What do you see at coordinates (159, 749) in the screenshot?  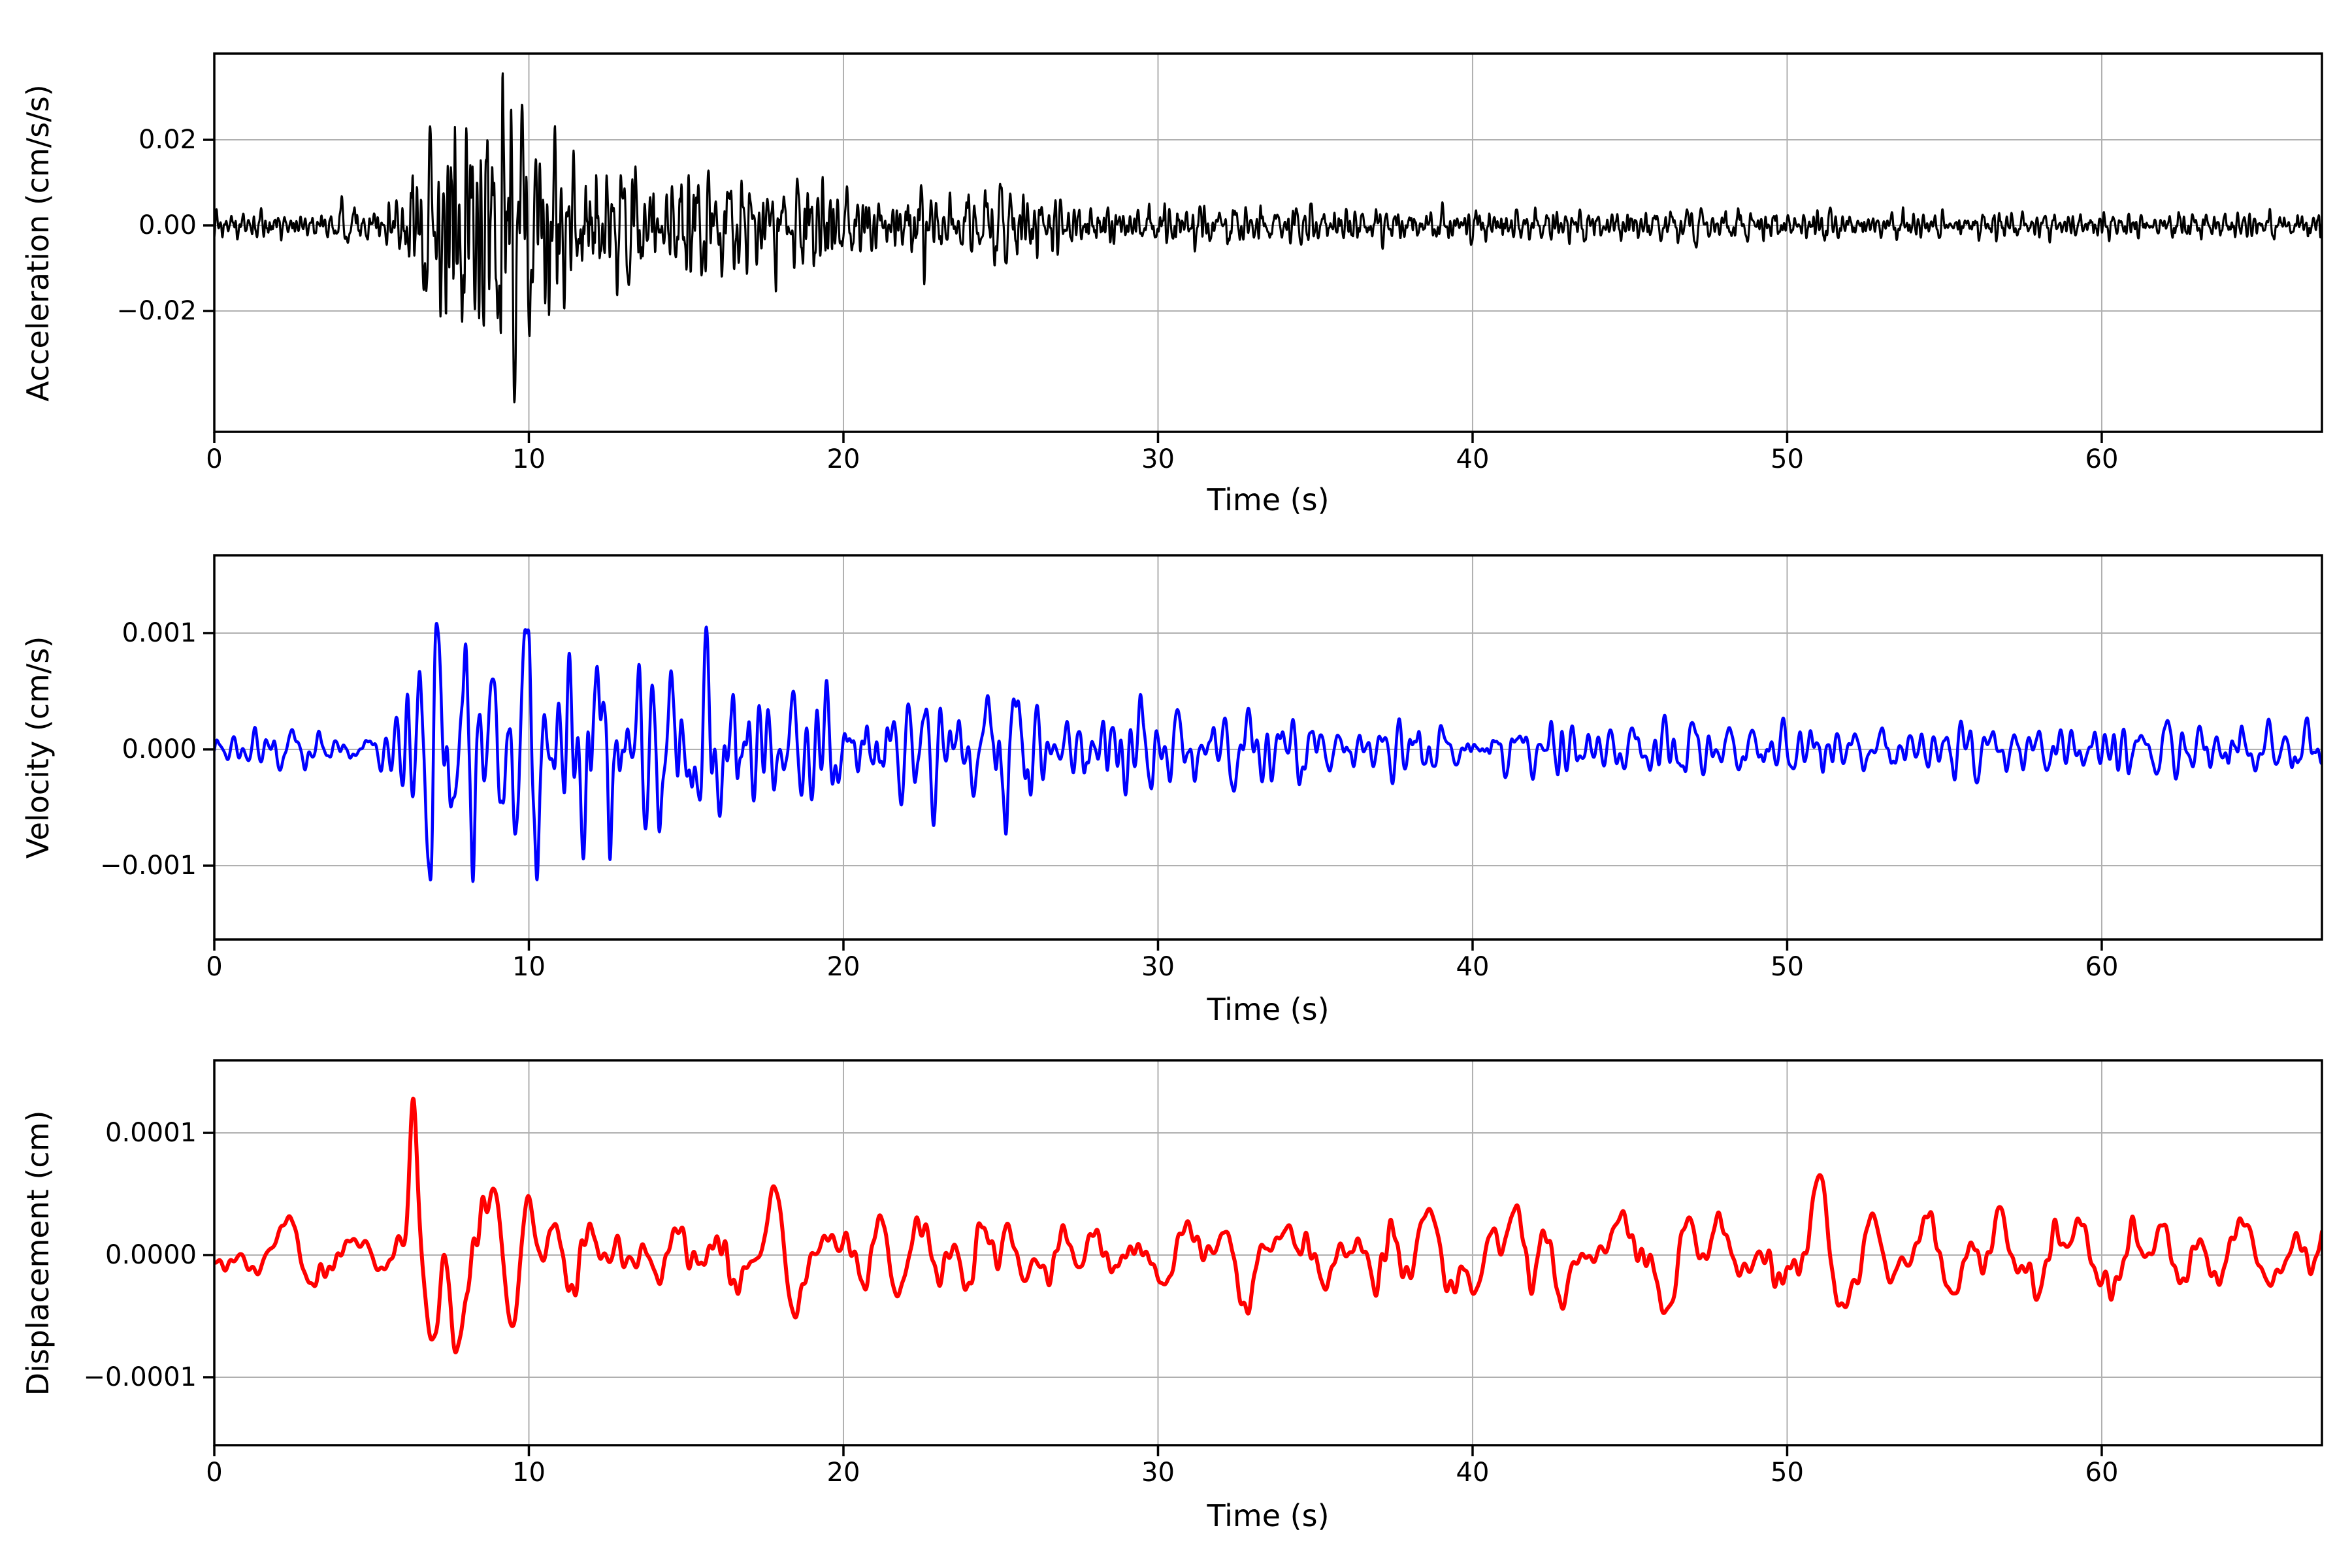 I see `y-tick-label: 0.000` at bounding box center [159, 749].